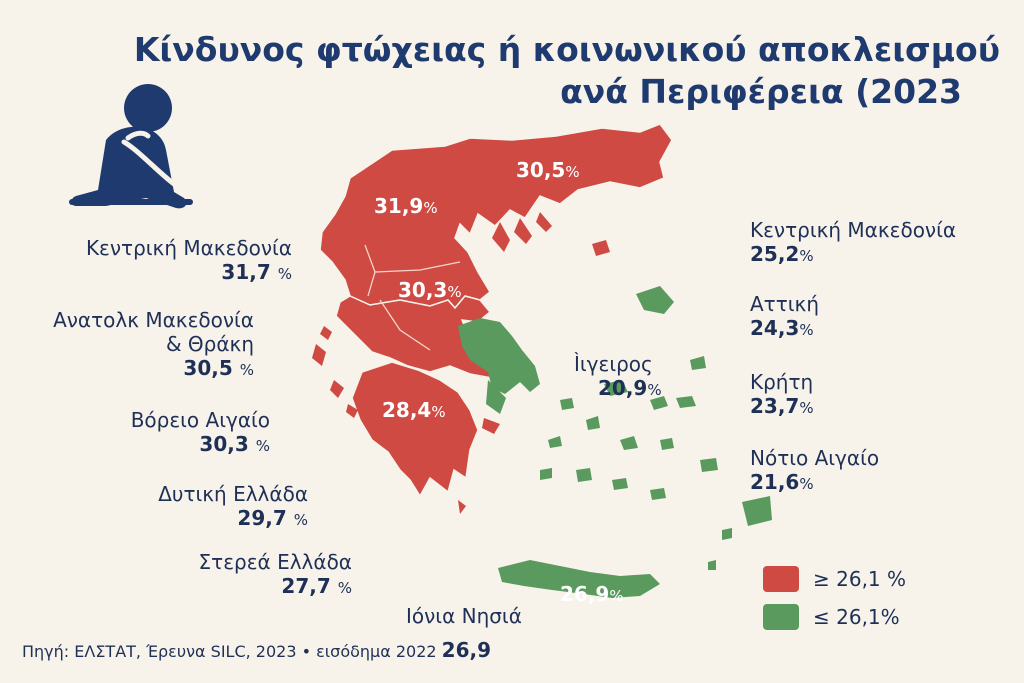 This screenshot has width=1024, height=683. I want to click on legend-swatch-high, so click(781, 579).